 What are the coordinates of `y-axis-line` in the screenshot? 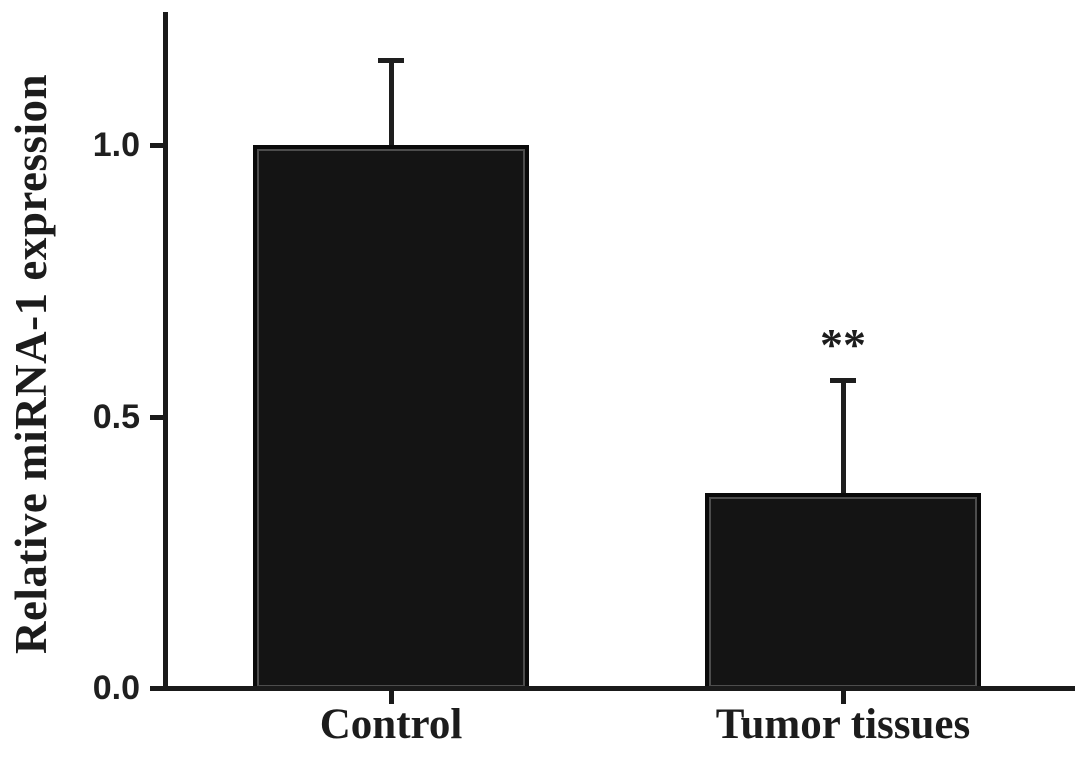 It's located at (165, 351).